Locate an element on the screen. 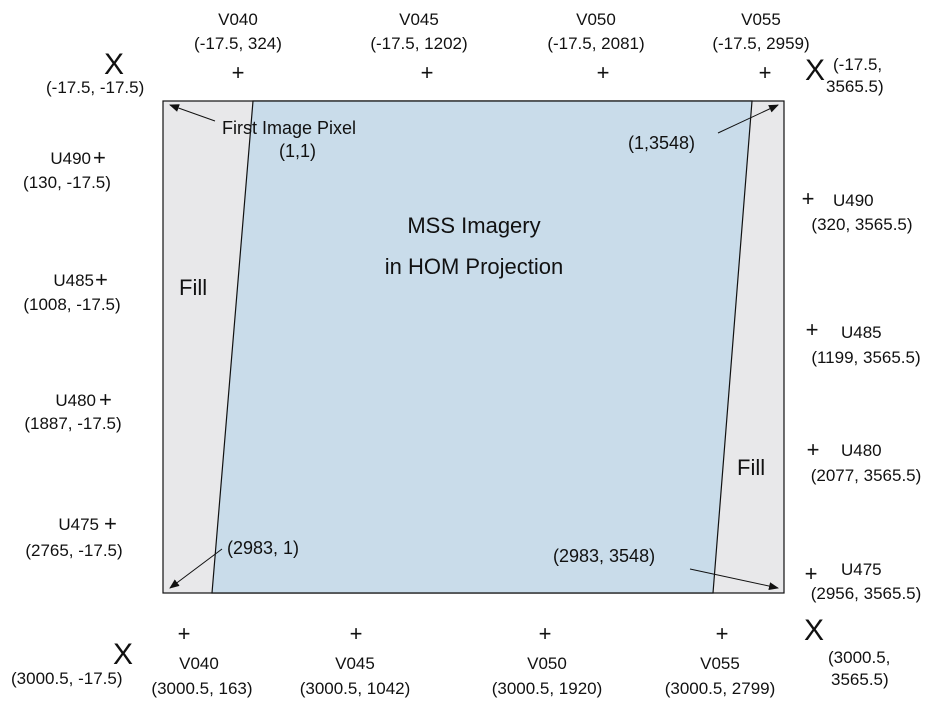  pixel-top-right: (1,3548) is located at coordinates (661, 143).